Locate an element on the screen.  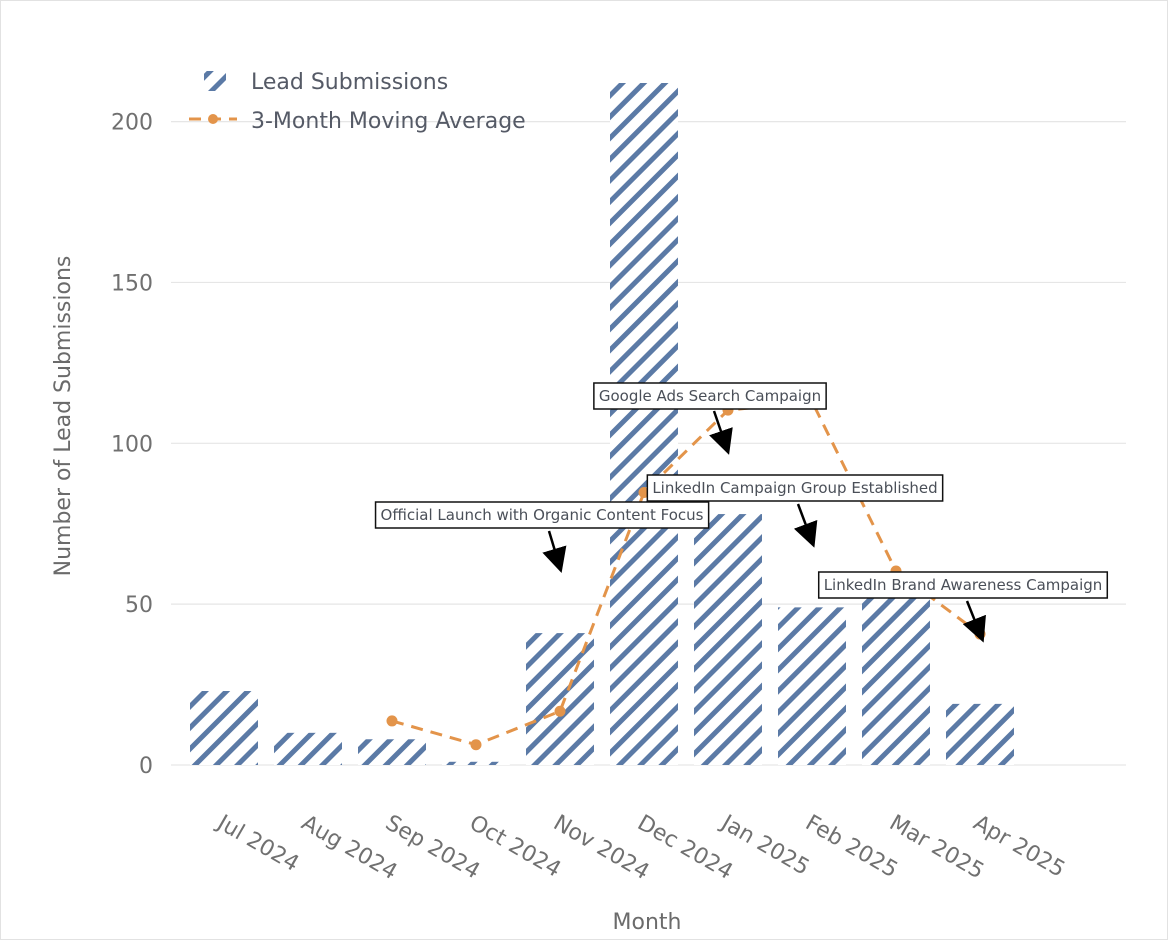
annotation: Google Ads Search Campaign is located at coordinates (710, 418).